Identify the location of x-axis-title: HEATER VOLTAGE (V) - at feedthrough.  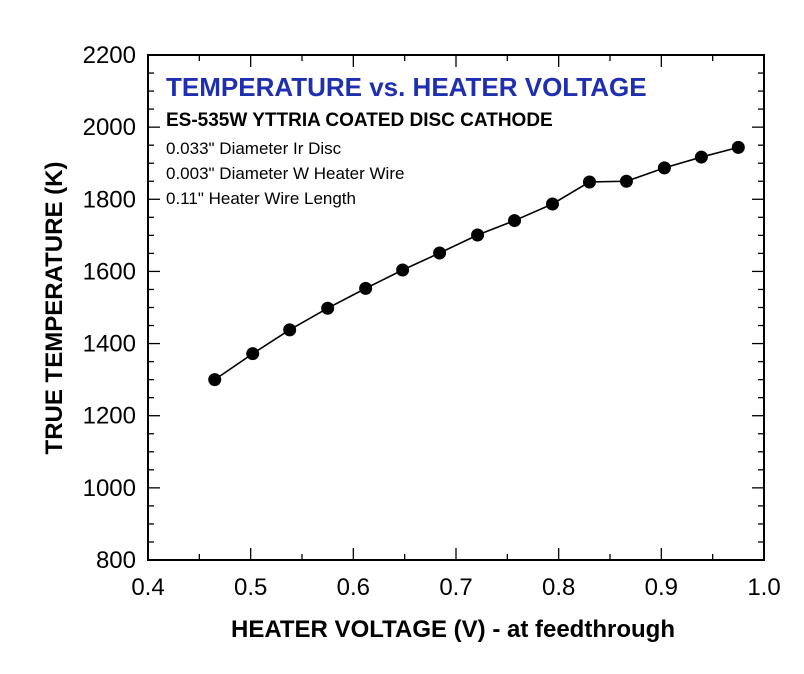
(453, 629).